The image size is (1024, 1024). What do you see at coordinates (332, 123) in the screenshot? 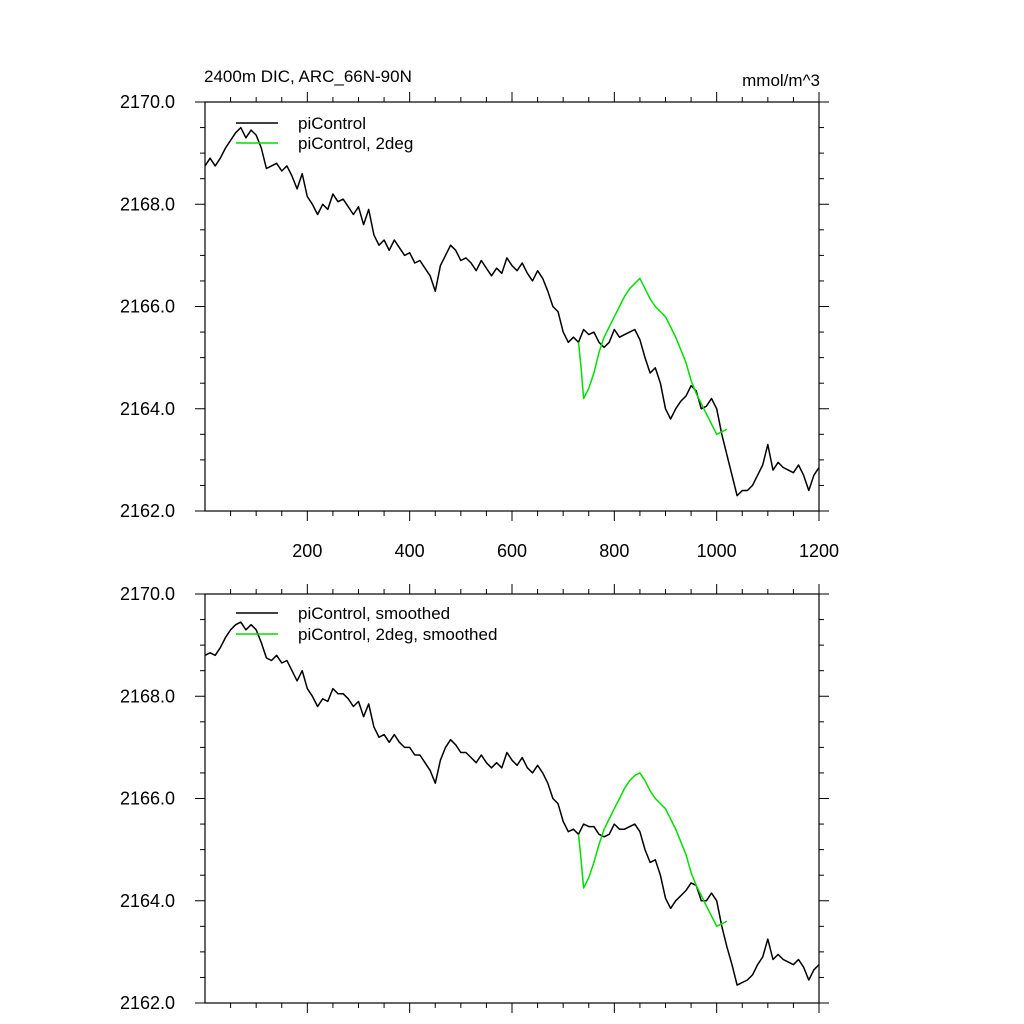
I see `legend-label-piControl: piControl` at bounding box center [332, 123].